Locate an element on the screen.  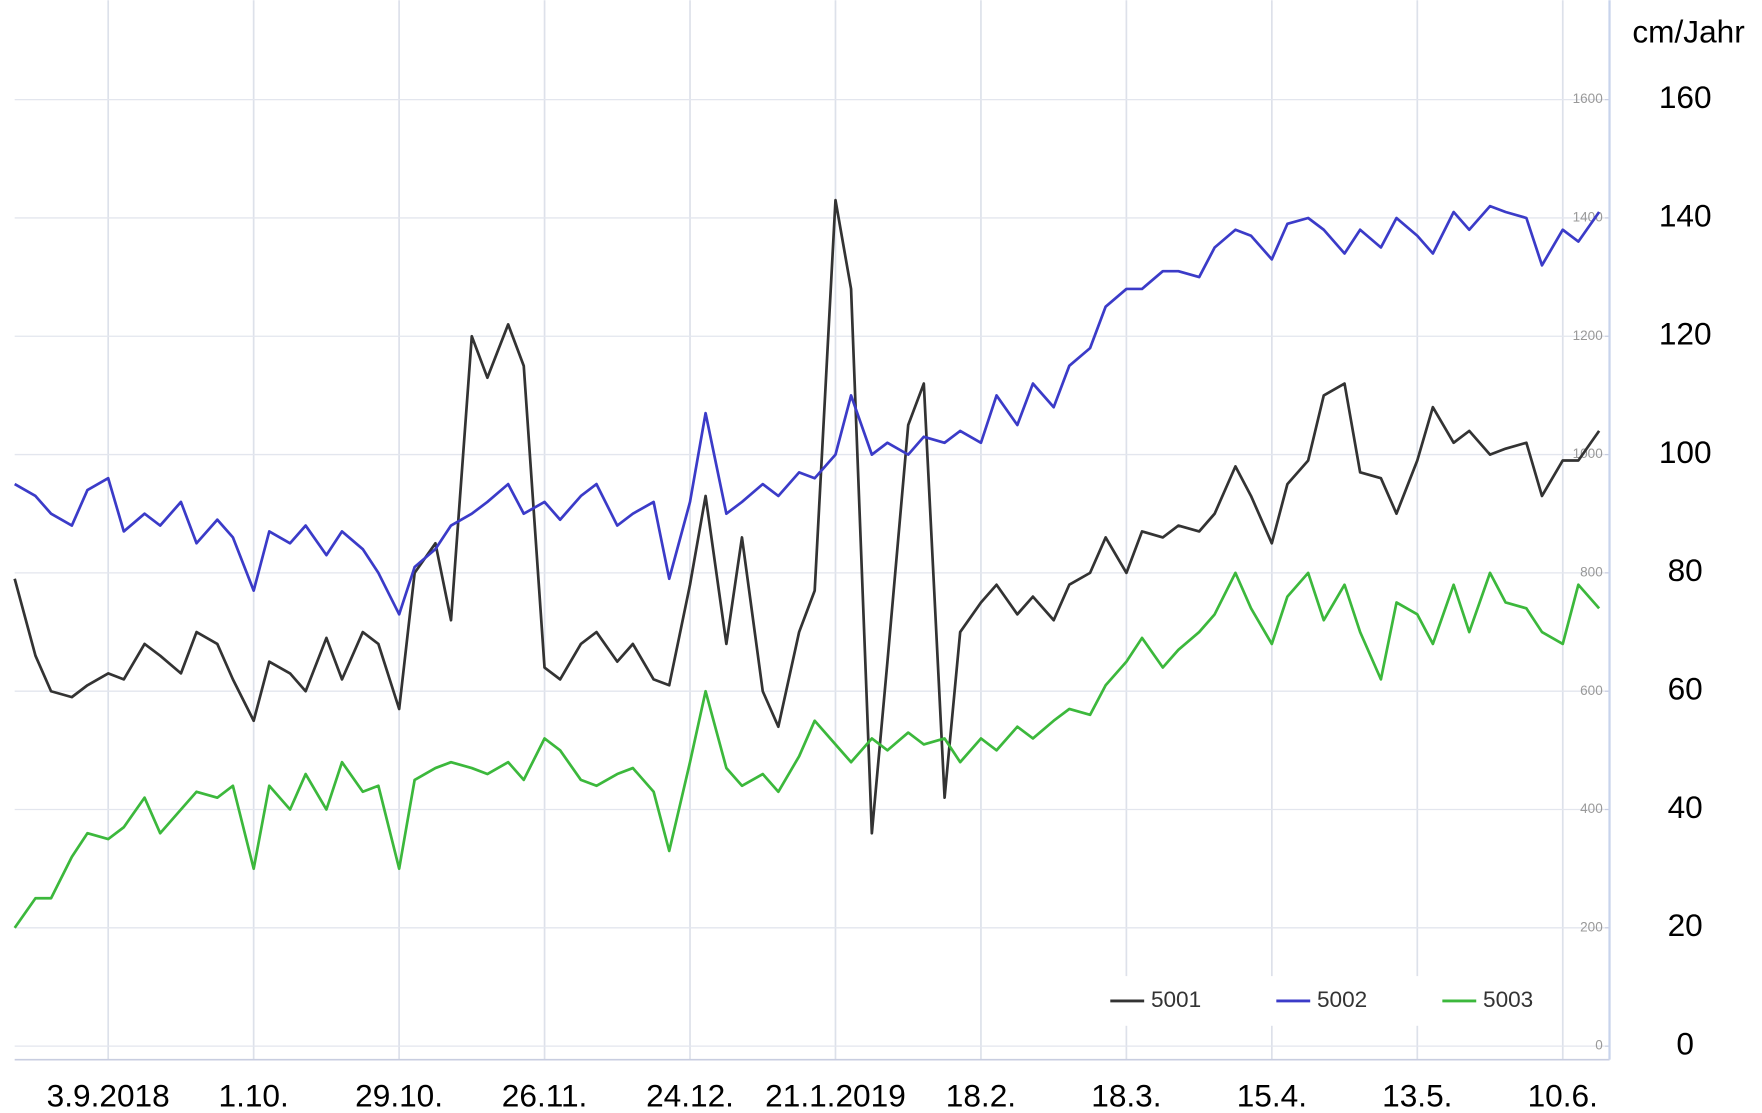
x-tick-label: 13.5. is located at coordinates (1417, 1095).